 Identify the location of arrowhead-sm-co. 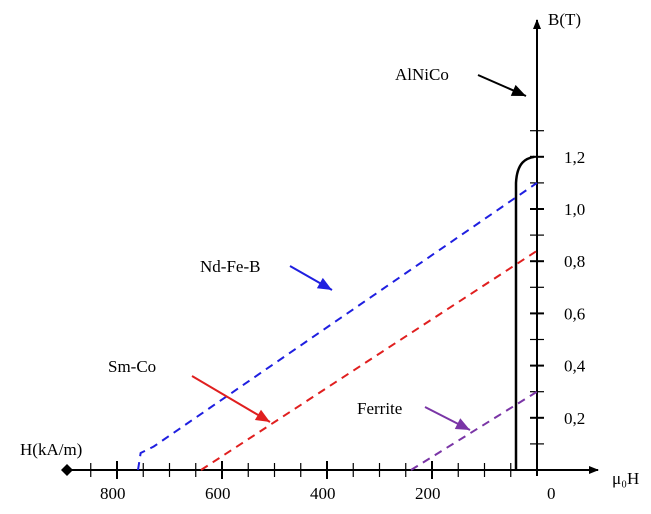
(262, 415).